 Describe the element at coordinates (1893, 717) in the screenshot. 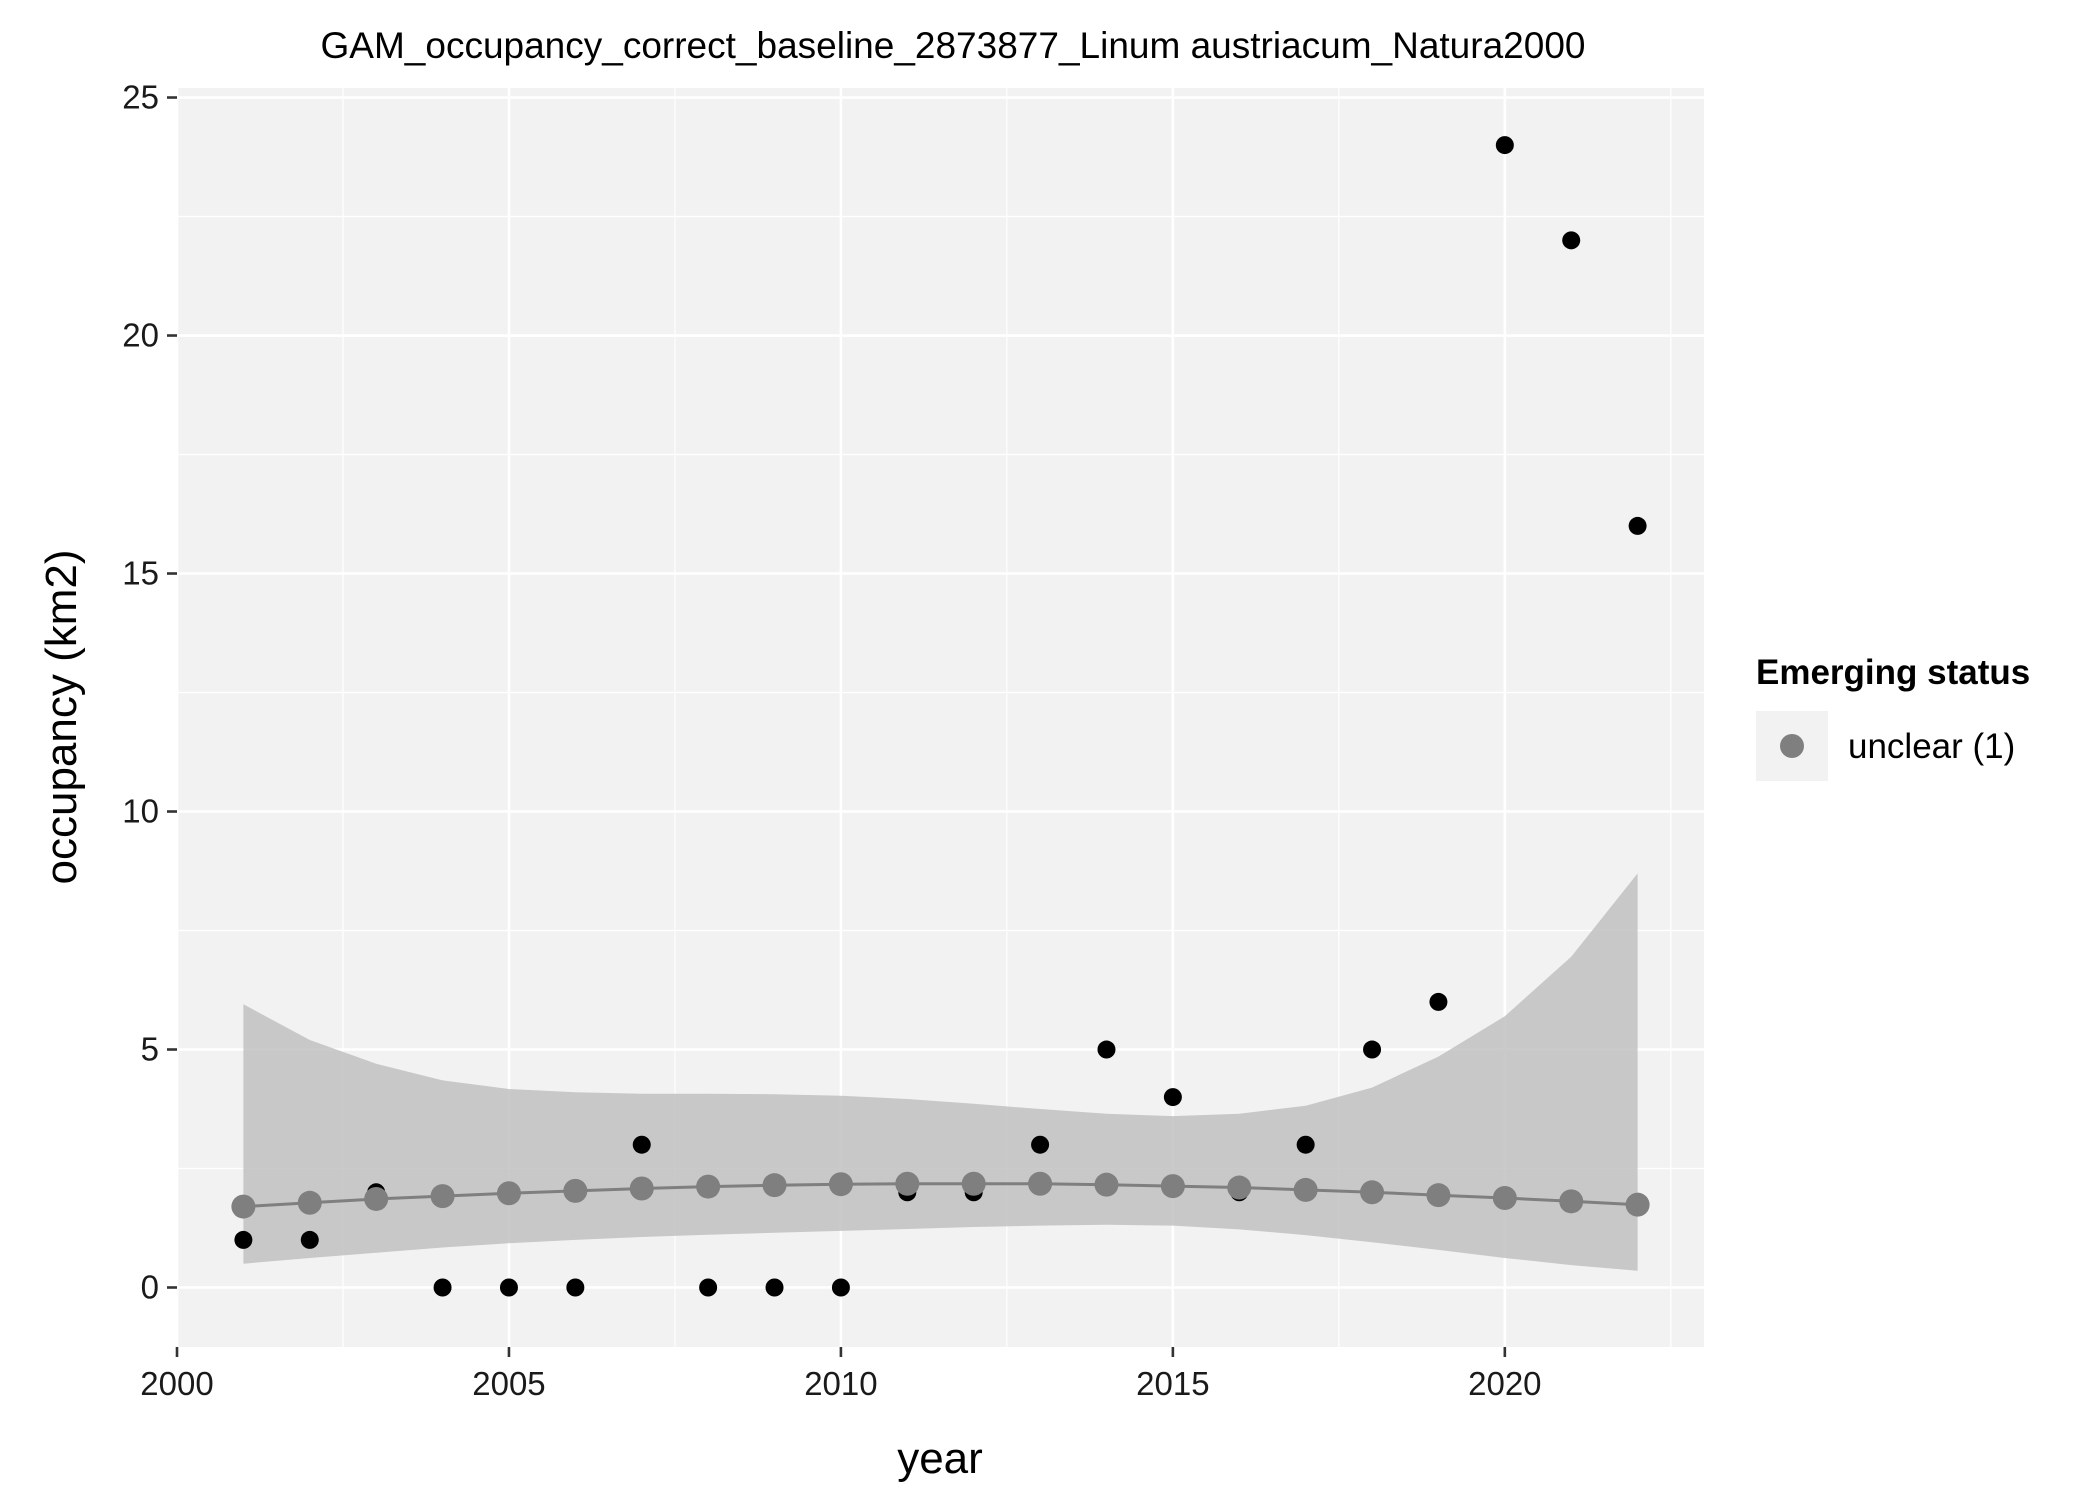

I see `legend: Emerging status unclear (1)` at that location.